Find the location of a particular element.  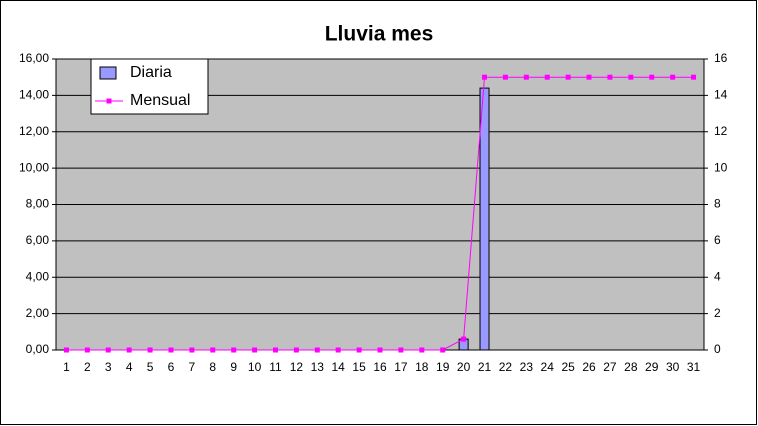

y2-tick-label: 8 is located at coordinates (717, 204).